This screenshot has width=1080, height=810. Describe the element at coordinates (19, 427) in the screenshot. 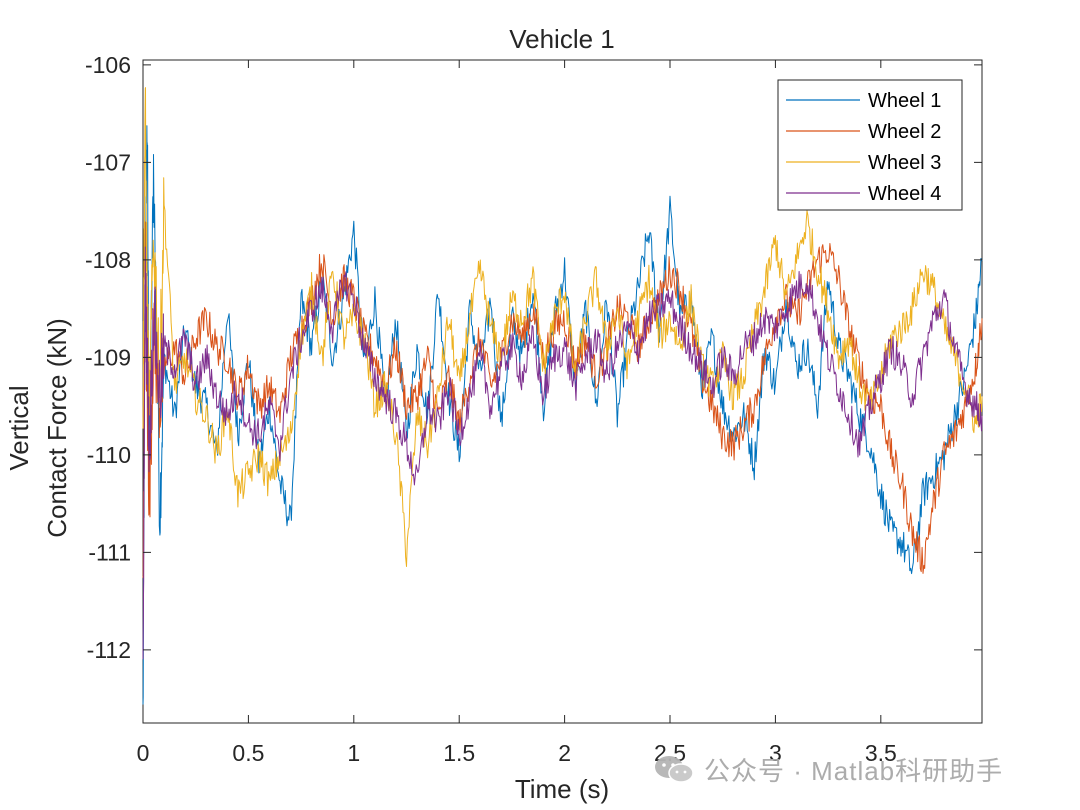

I see `y-axis-label-line-1: Vertical` at that location.